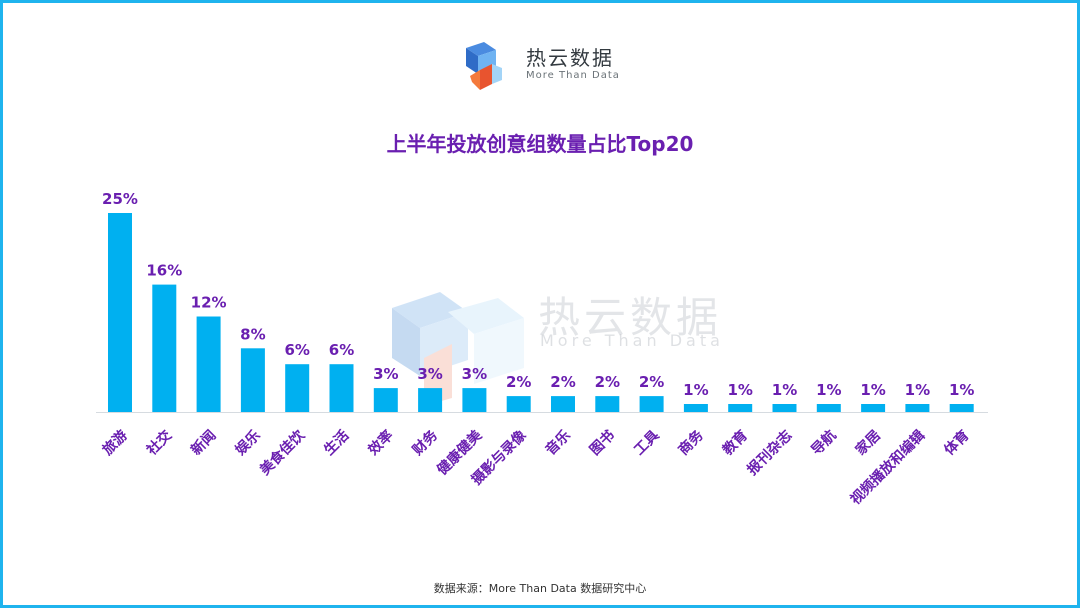 The height and width of the screenshot is (608, 1080). Describe the element at coordinates (602, 443) in the screenshot. I see `category-label-12: 图书` at that location.